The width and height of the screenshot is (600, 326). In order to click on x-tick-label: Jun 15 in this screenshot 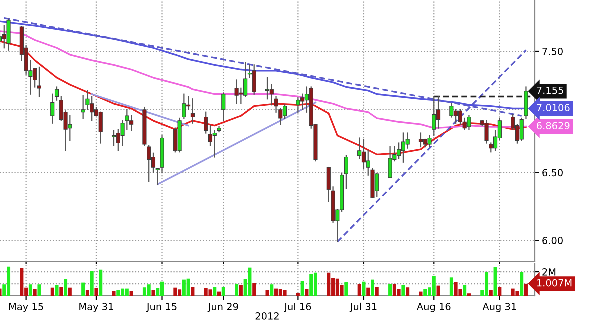, I will do `click(161, 307)`.